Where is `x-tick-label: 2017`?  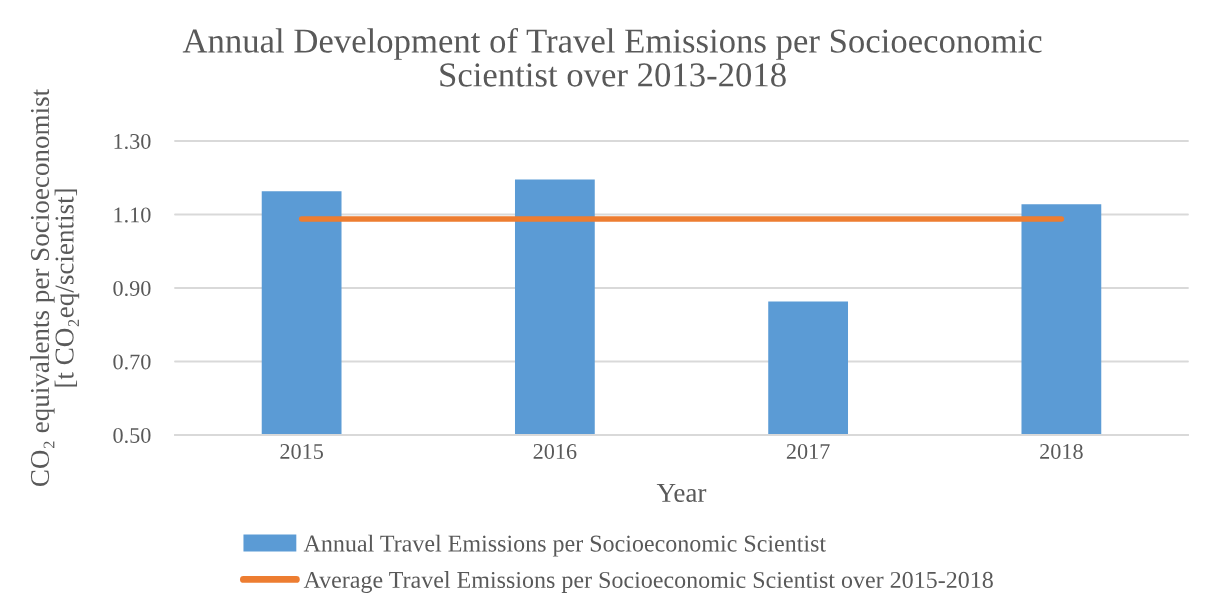 x-tick-label: 2017 is located at coordinates (808, 451).